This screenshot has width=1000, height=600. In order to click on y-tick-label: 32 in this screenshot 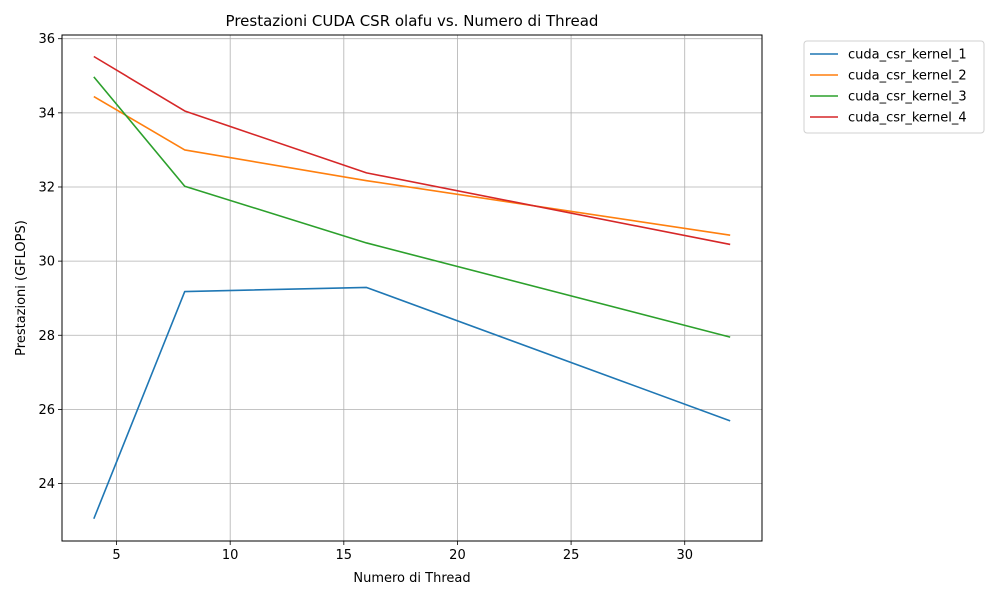, I will do `click(46, 187)`.